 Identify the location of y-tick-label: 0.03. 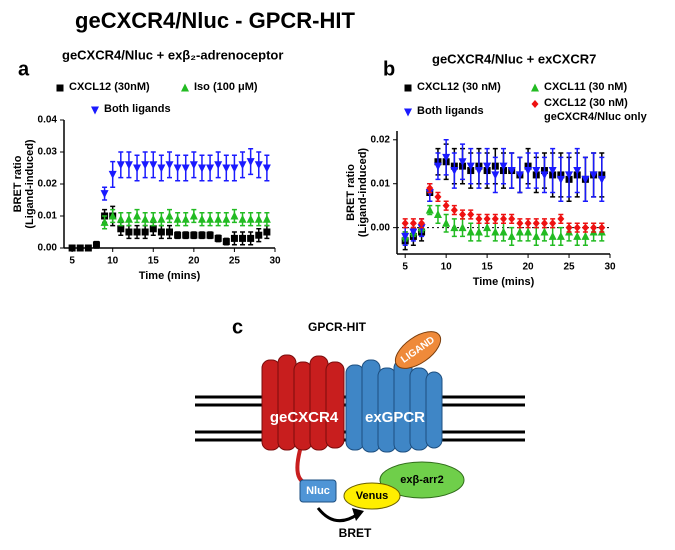
(48, 152).